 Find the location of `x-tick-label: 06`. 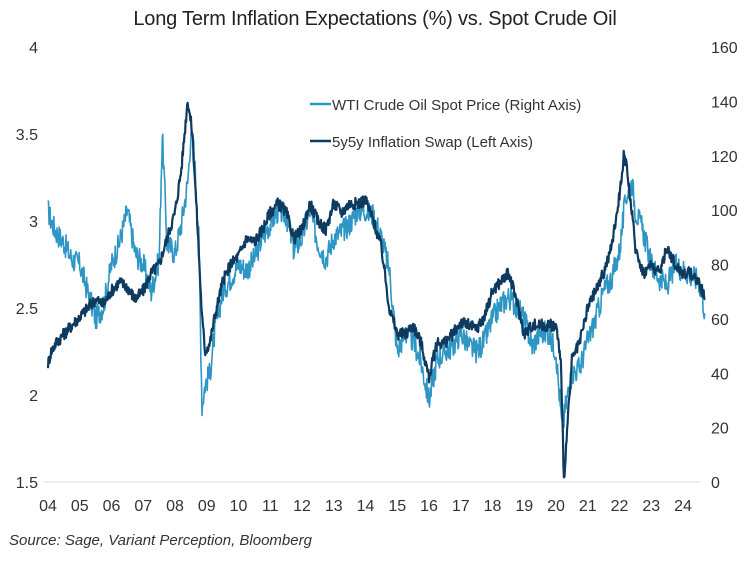

x-tick-label: 06 is located at coordinates (112, 506).